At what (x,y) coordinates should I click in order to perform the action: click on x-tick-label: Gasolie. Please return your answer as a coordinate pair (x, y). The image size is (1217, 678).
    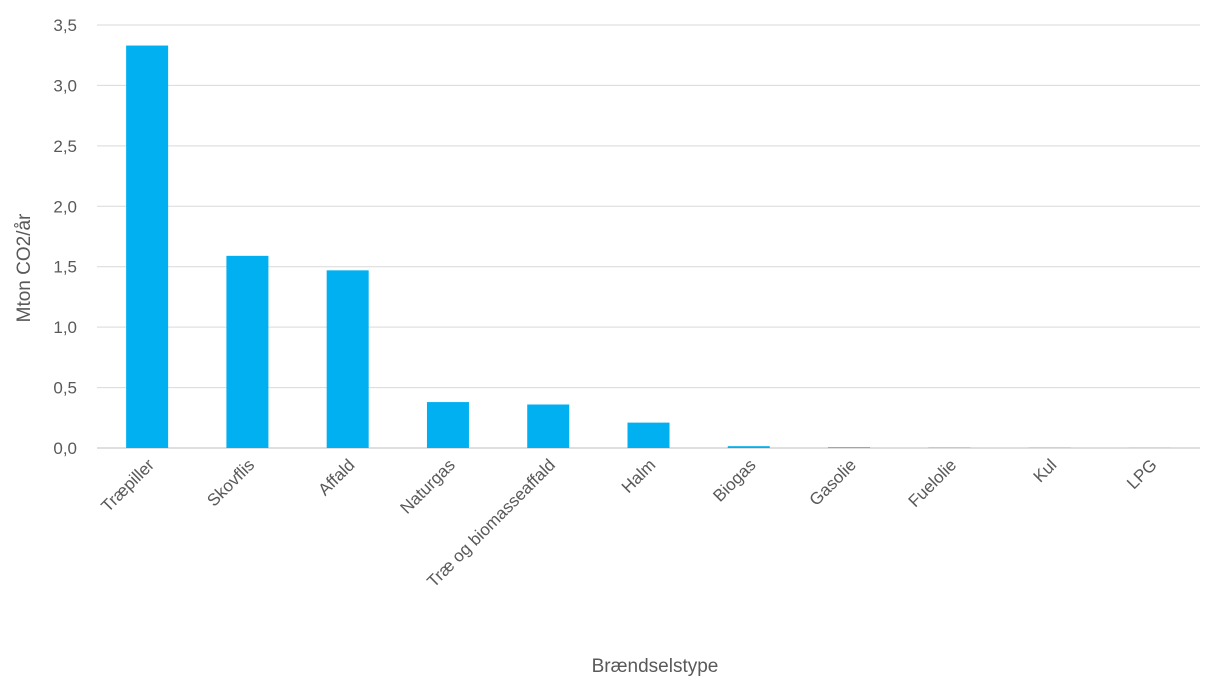
    Looking at the image, I should click on (833, 482).